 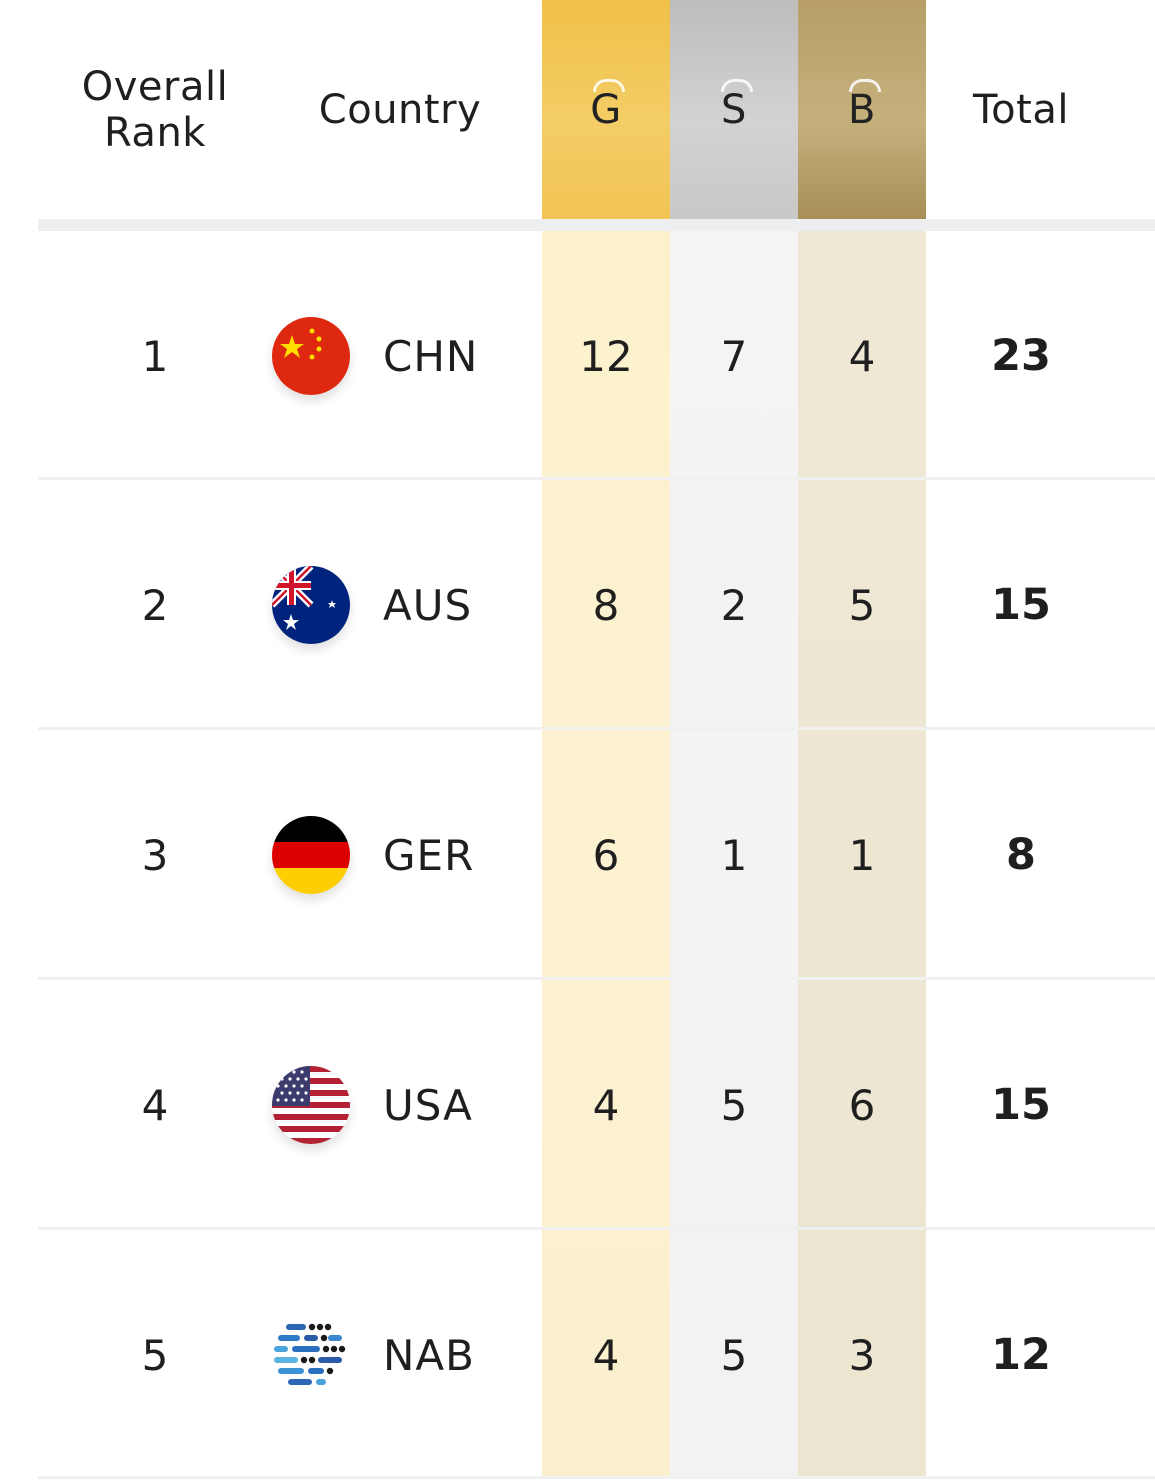 I want to click on country-code: AUS, so click(x=428, y=605).